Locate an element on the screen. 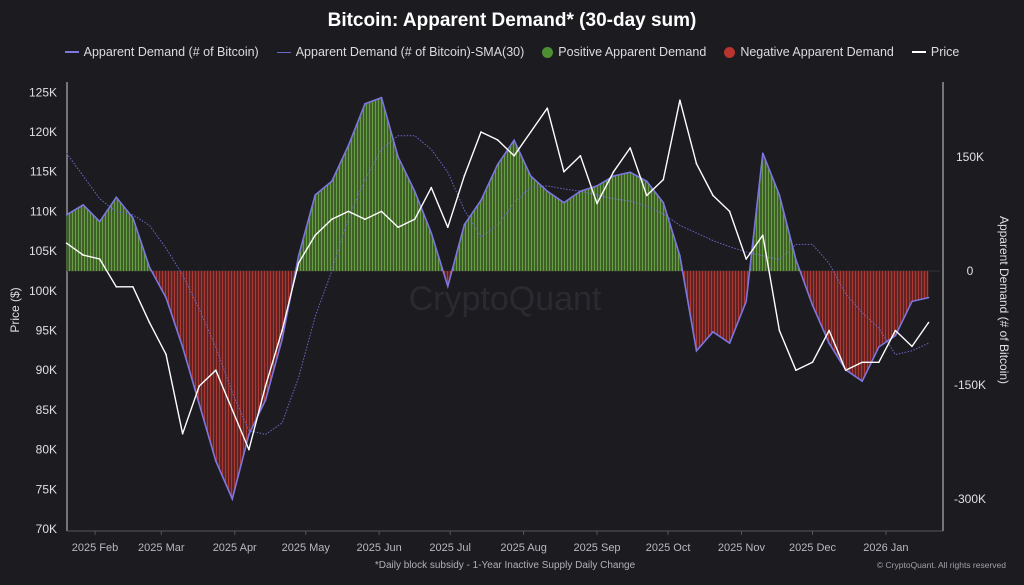  y-left-tick-label: 105K is located at coordinates (43, 251).